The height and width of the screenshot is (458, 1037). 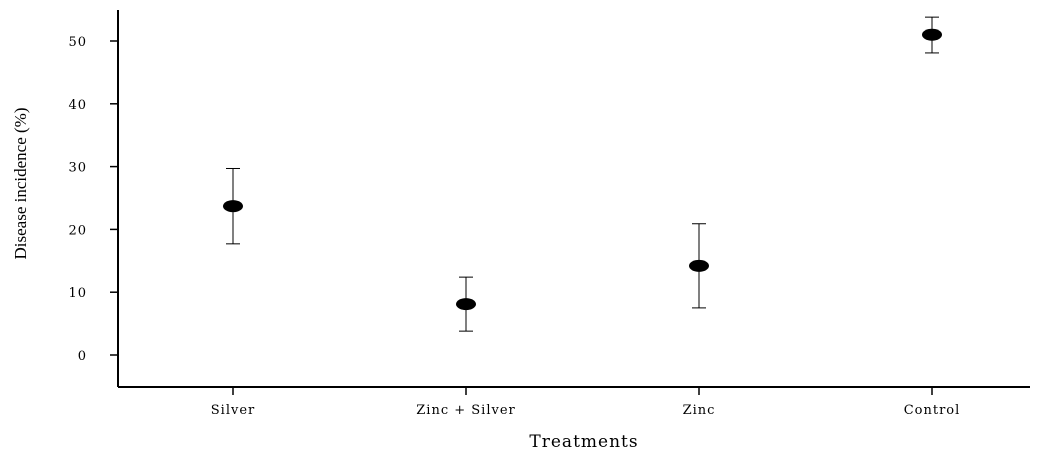 What do you see at coordinates (77, 105) in the screenshot?
I see `y-tick-label: 40` at bounding box center [77, 105].